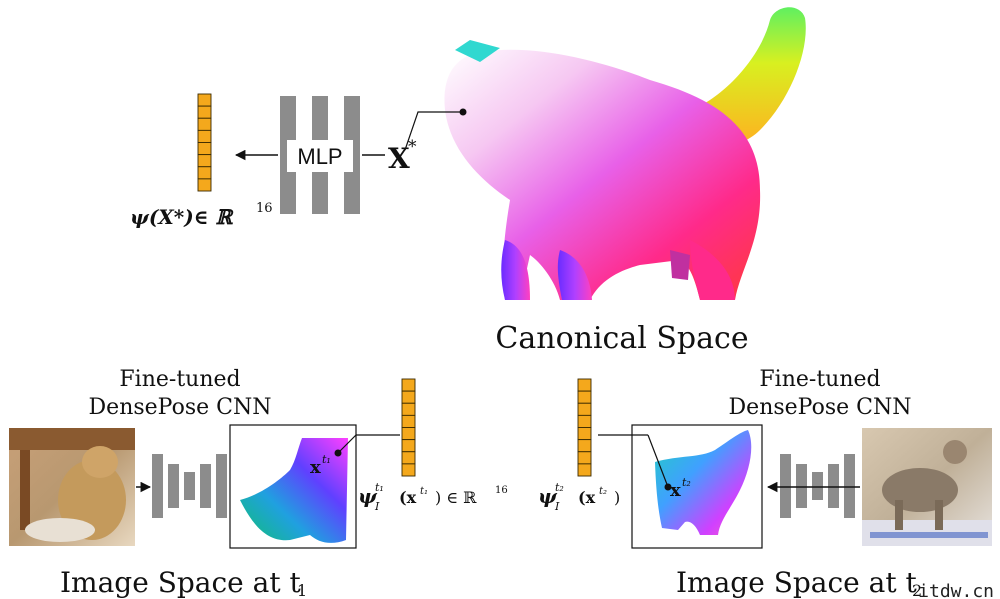  What do you see at coordinates (796, 582) in the screenshot?
I see `right-caption: Image Space at t` at bounding box center [796, 582].